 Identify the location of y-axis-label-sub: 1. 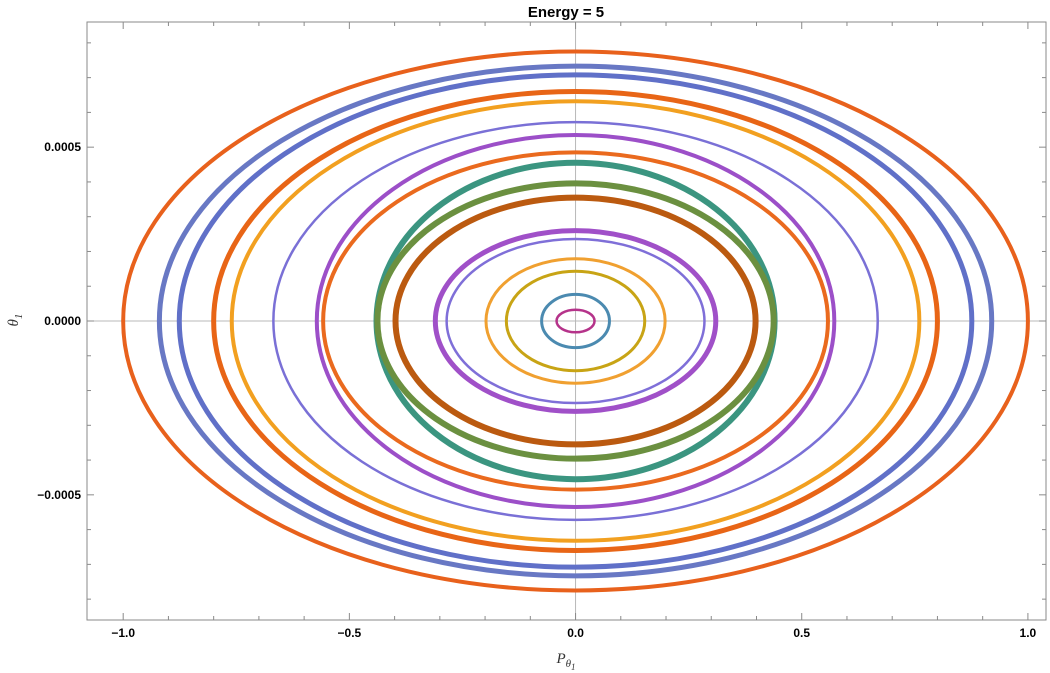
(19, 317).